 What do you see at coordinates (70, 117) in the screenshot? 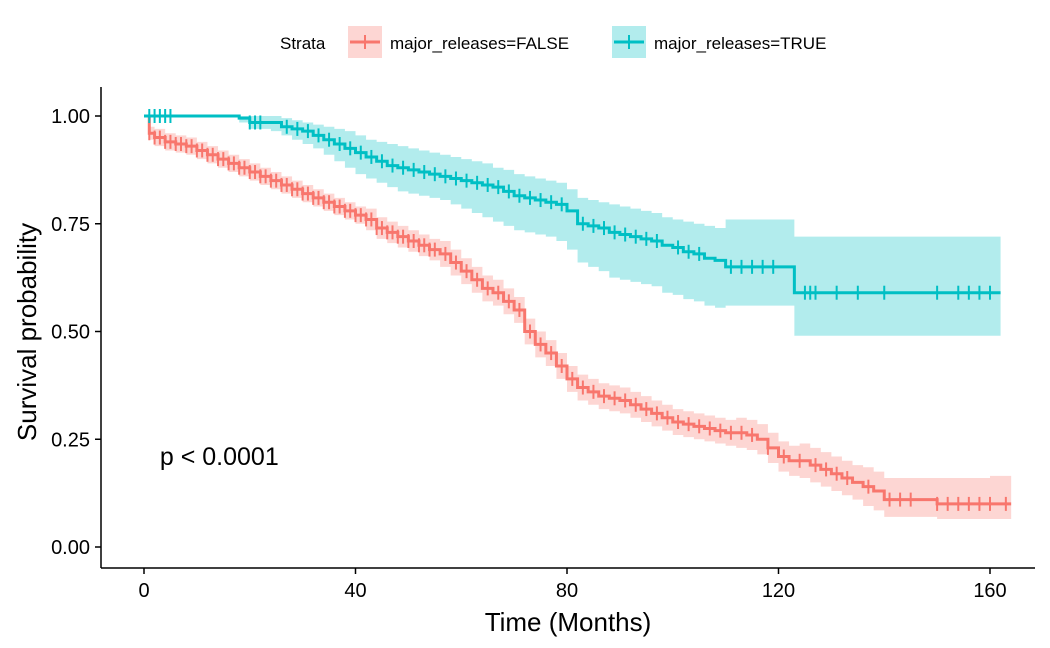
I see `y-tick-label: 1.00` at bounding box center [70, 117].